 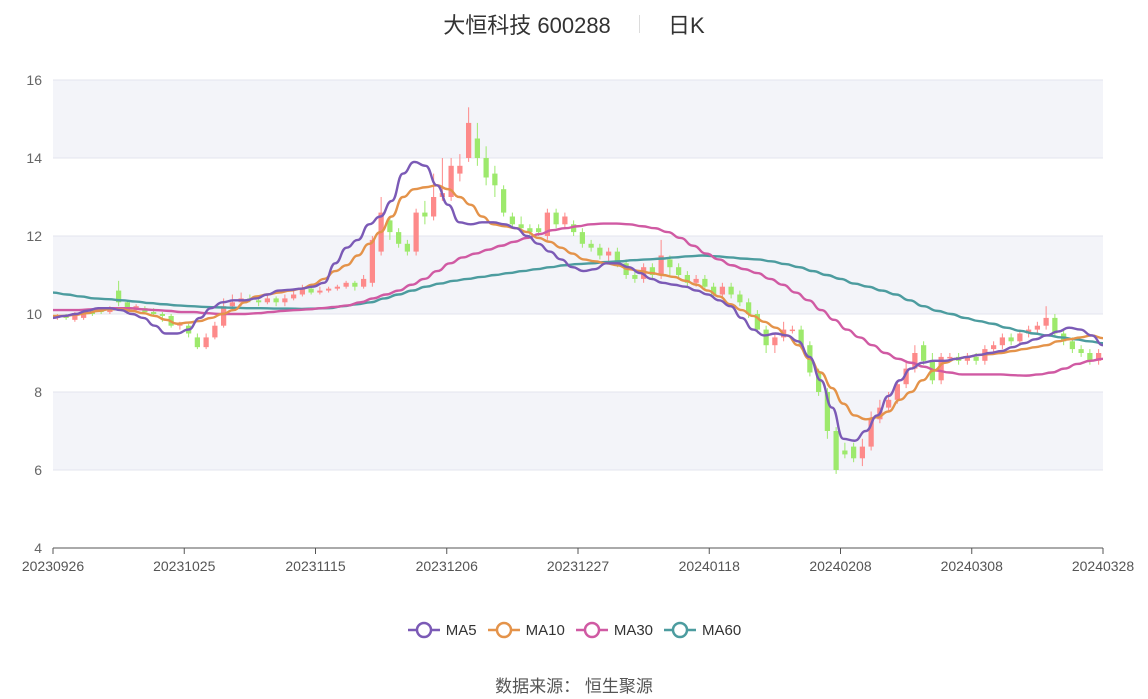 I want to click on chart-title: 大恒科技 600288, so click(x=527, y=25).